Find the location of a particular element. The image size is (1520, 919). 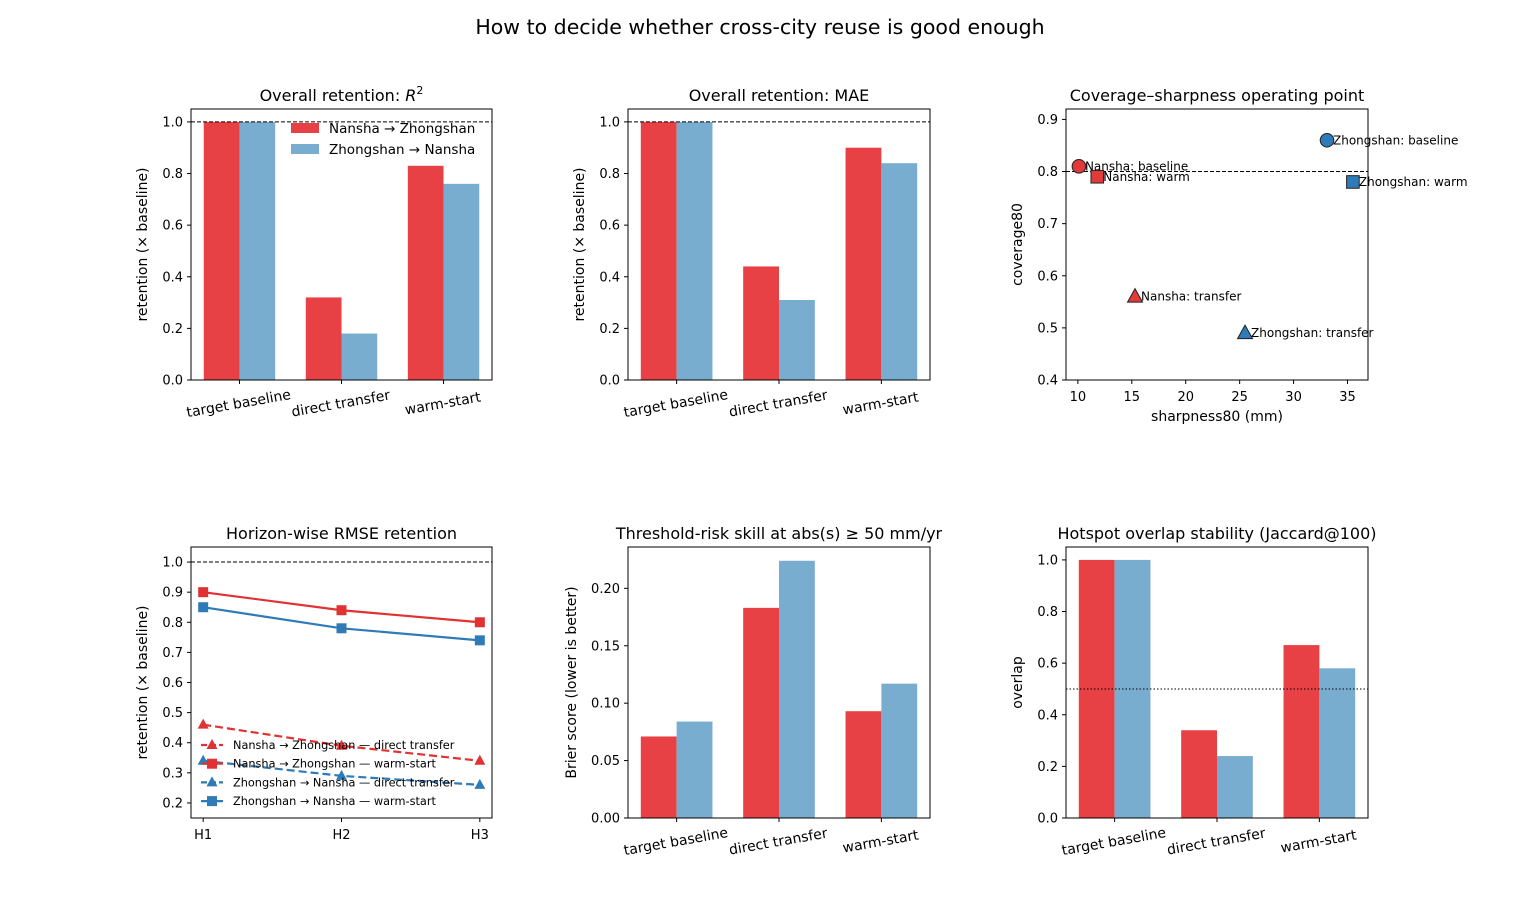

point-zhongshan-transfer is located at coordinates (1245, 332).